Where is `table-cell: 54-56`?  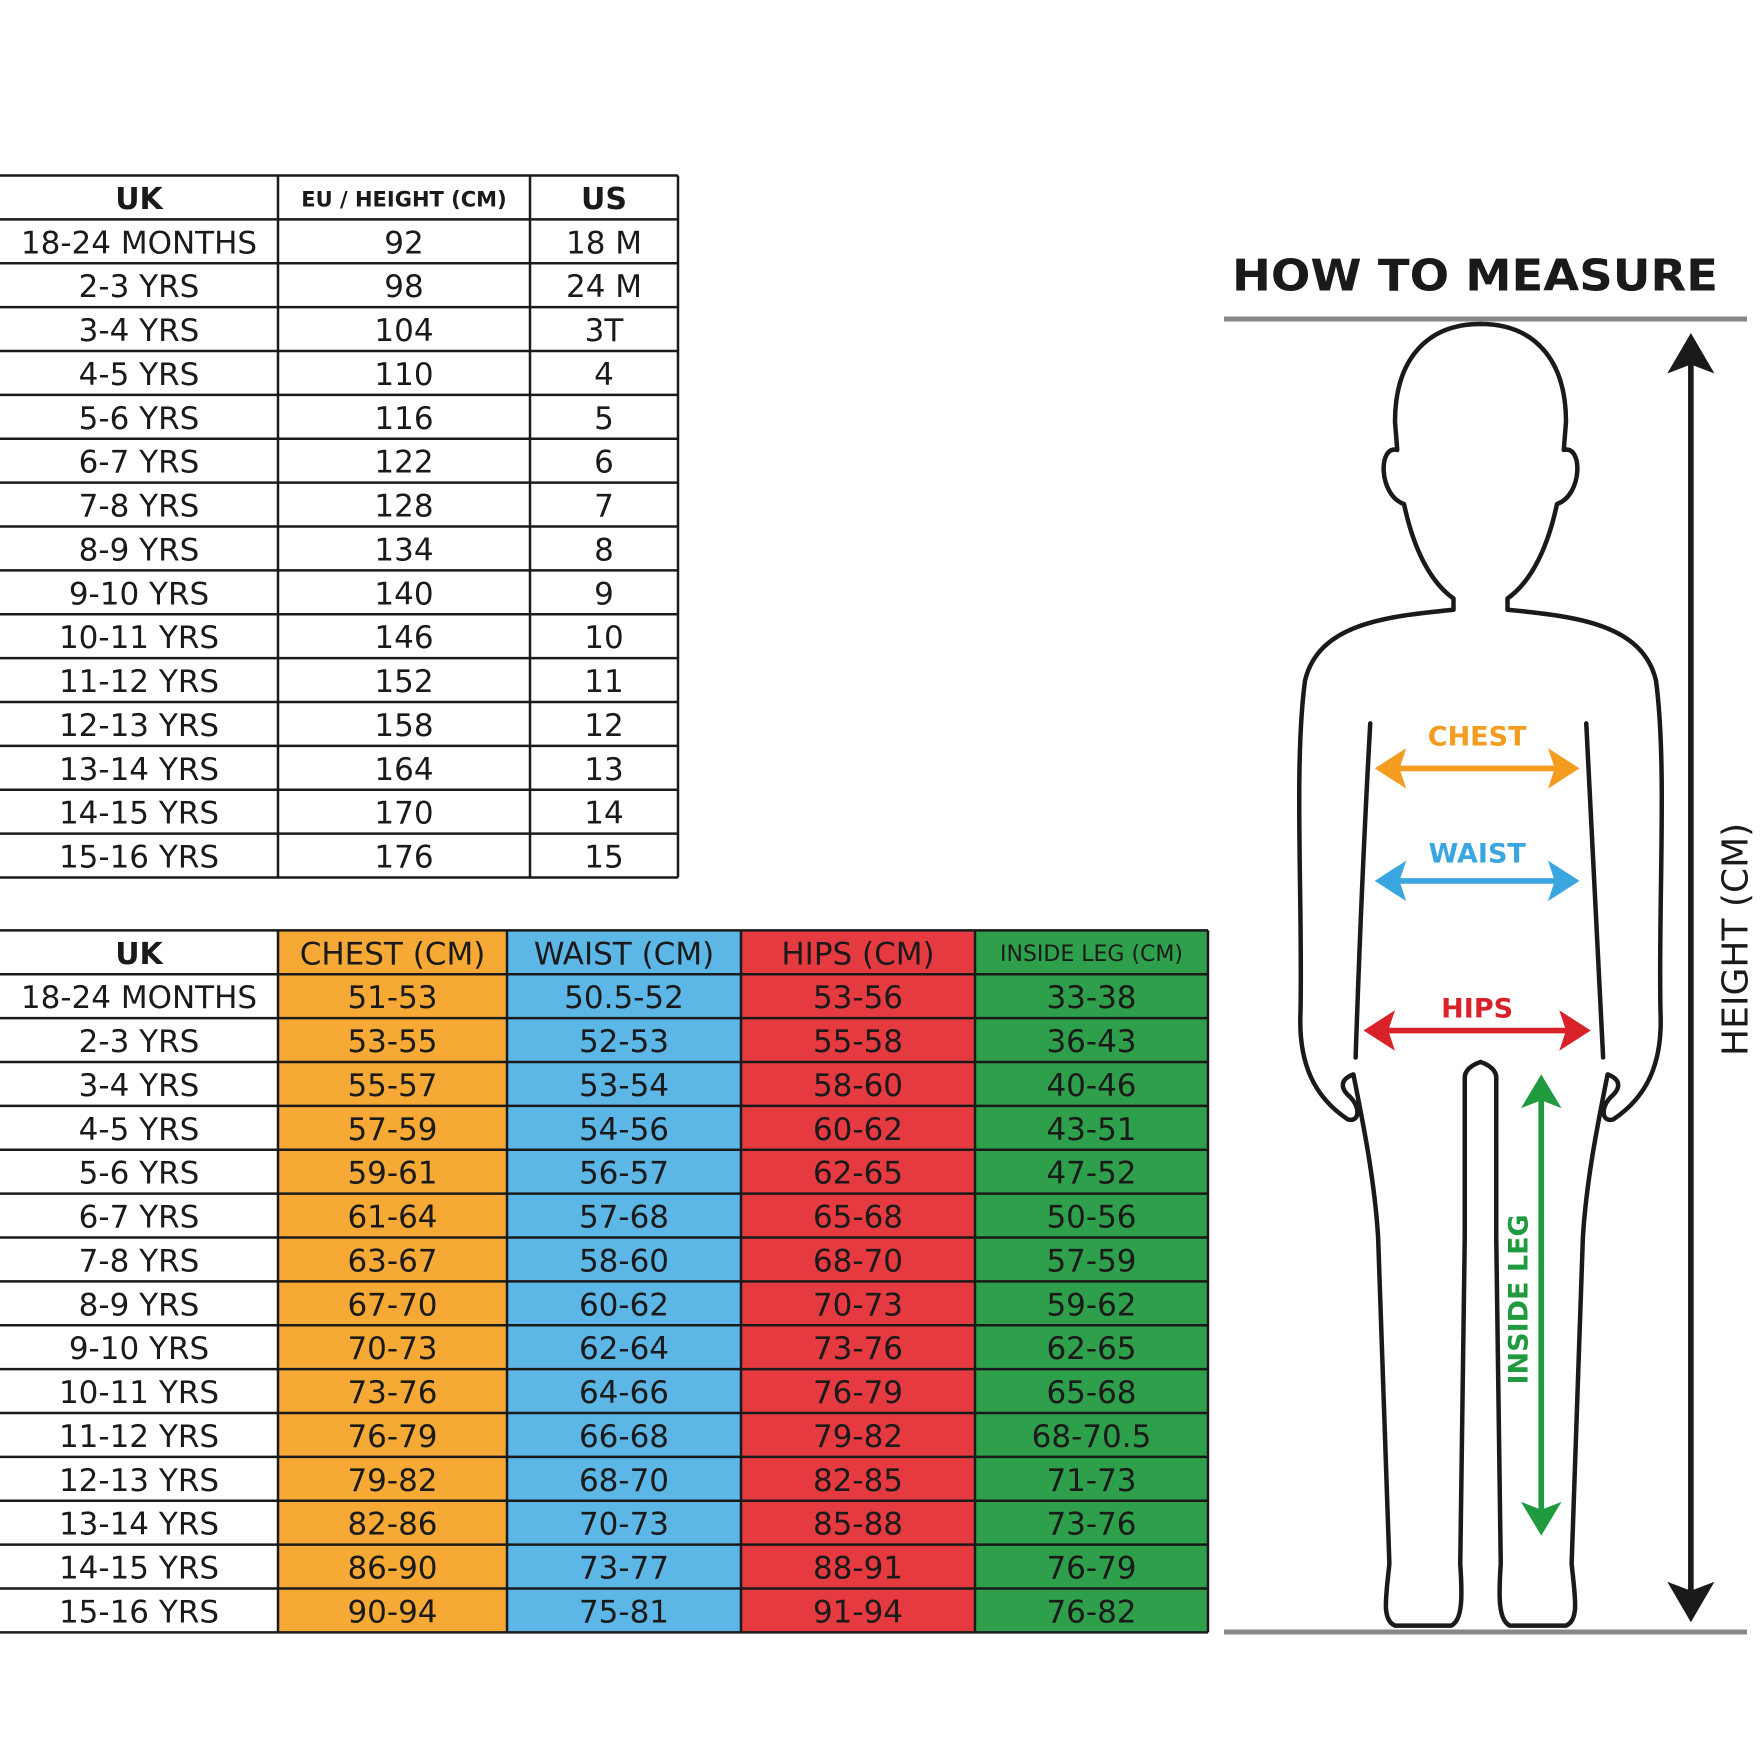
table-cell: 54-56 is located at coordinates (624, 1130).